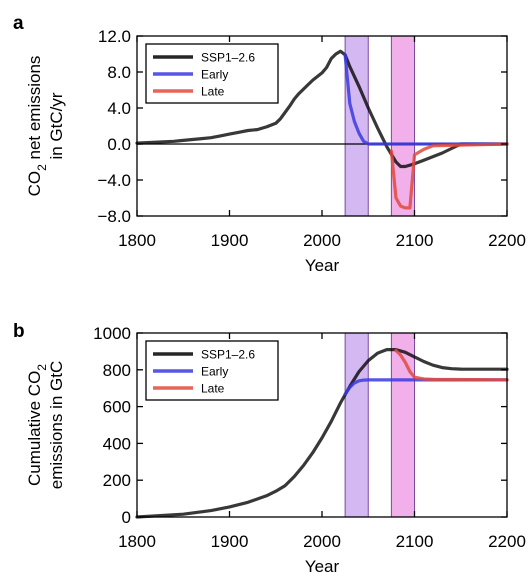  I want to click on y-axis-label-part: CO, so click(34, 184).